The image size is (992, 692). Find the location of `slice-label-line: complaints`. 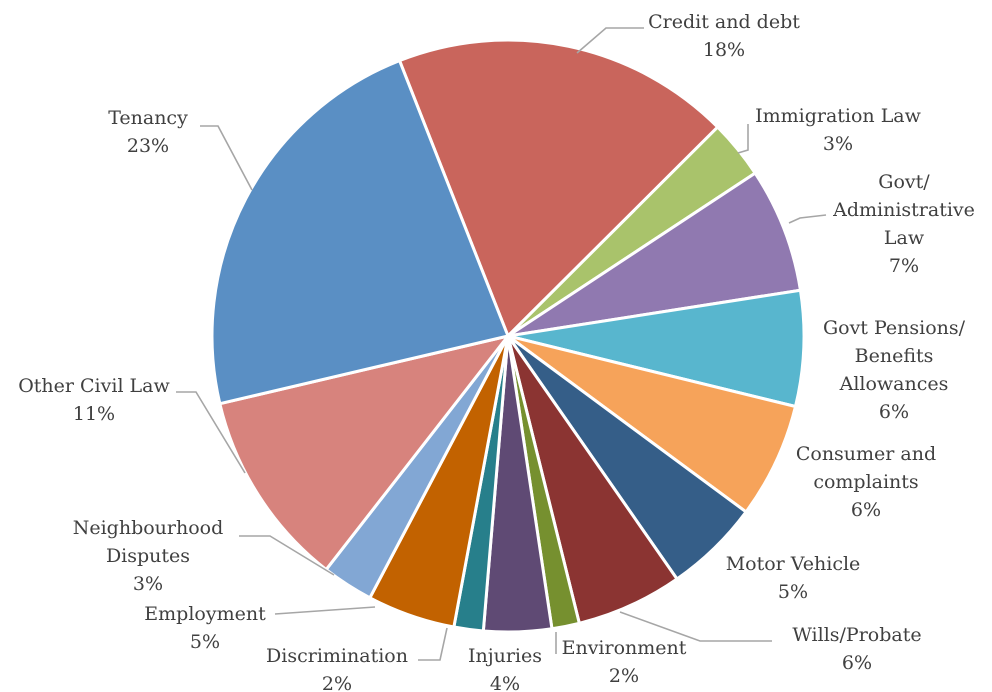

slice-label-line: complaints is located at coordinates (865, 482).